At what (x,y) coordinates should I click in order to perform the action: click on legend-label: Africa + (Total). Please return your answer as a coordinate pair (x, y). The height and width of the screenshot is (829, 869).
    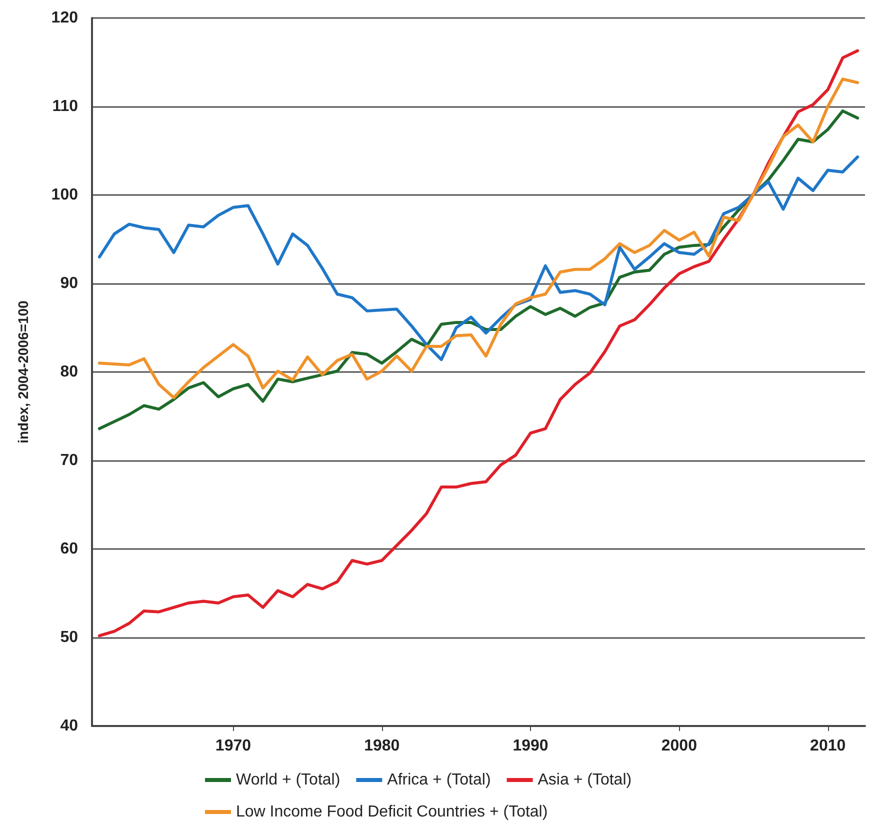
    Looking at the image, I should click on (439, 780).